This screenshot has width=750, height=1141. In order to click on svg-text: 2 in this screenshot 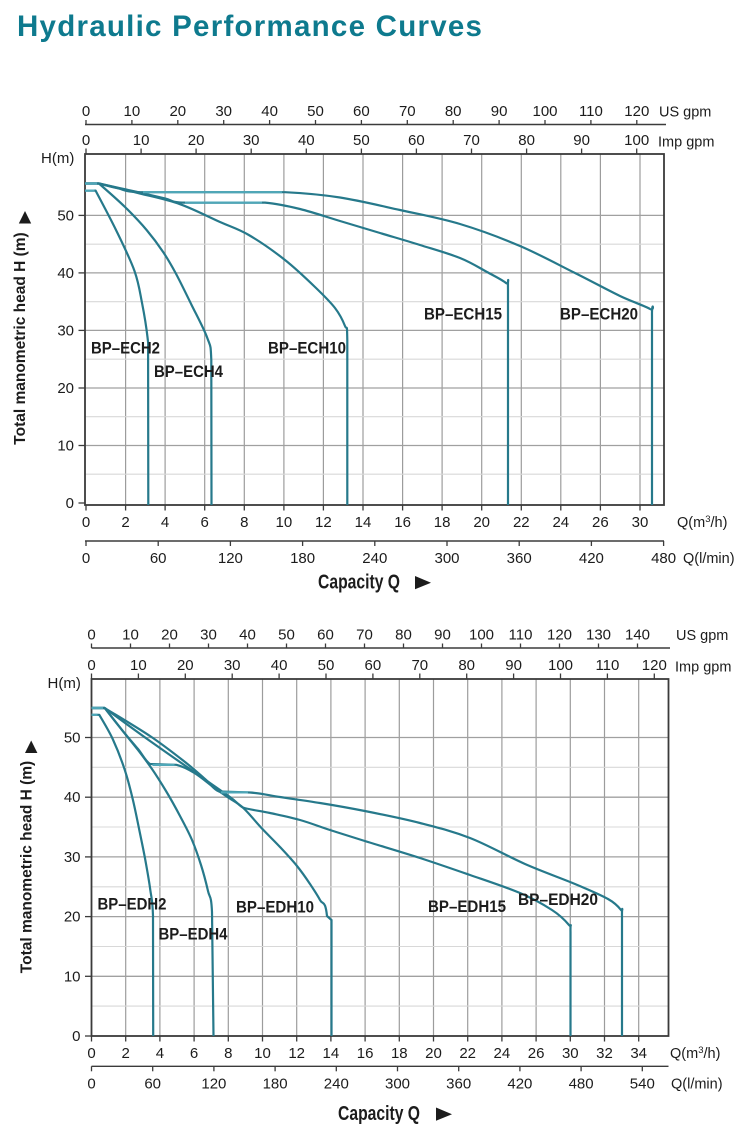, I will do `click(125, 522)`.